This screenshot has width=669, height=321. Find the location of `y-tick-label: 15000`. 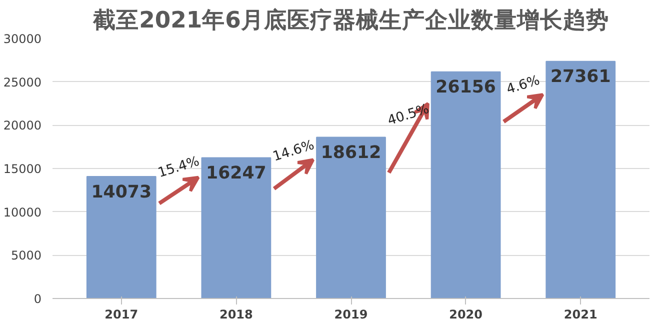

y-tick-label: 15000 is located at coordinates (22, 169).